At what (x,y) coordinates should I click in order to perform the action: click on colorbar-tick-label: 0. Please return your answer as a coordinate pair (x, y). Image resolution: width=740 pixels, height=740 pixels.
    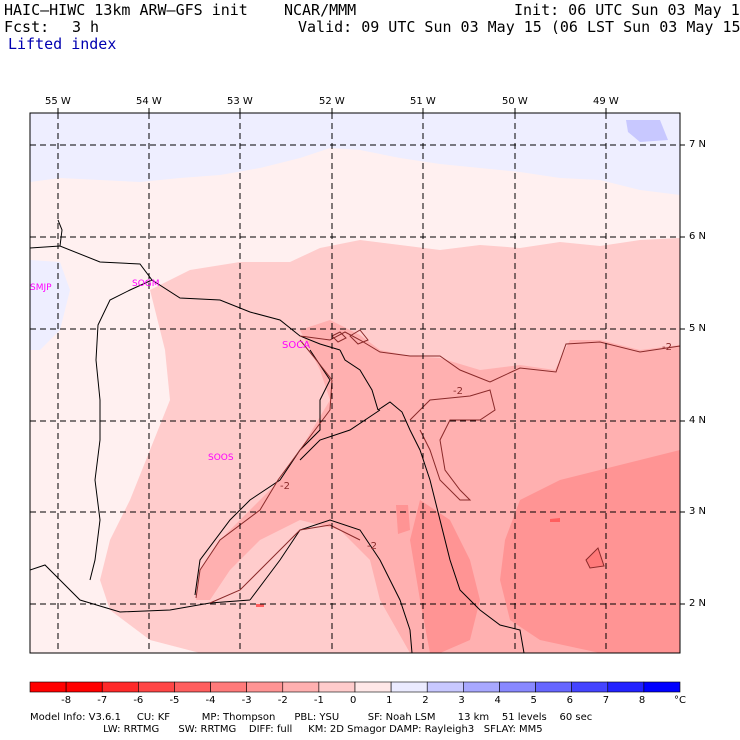
    Looking at the image, I should click on (353, 700).